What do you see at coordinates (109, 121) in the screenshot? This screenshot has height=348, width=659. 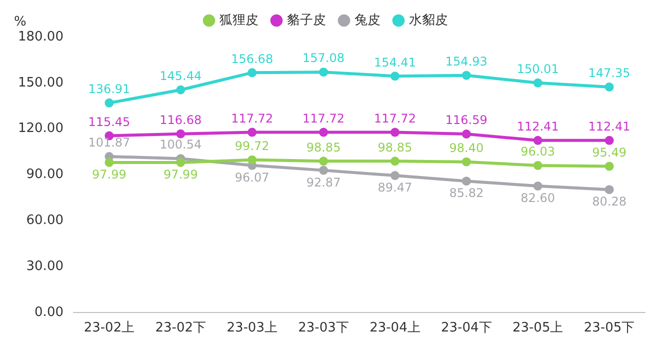 I see `data-label: 115.45` at bounding box center [109, 121].